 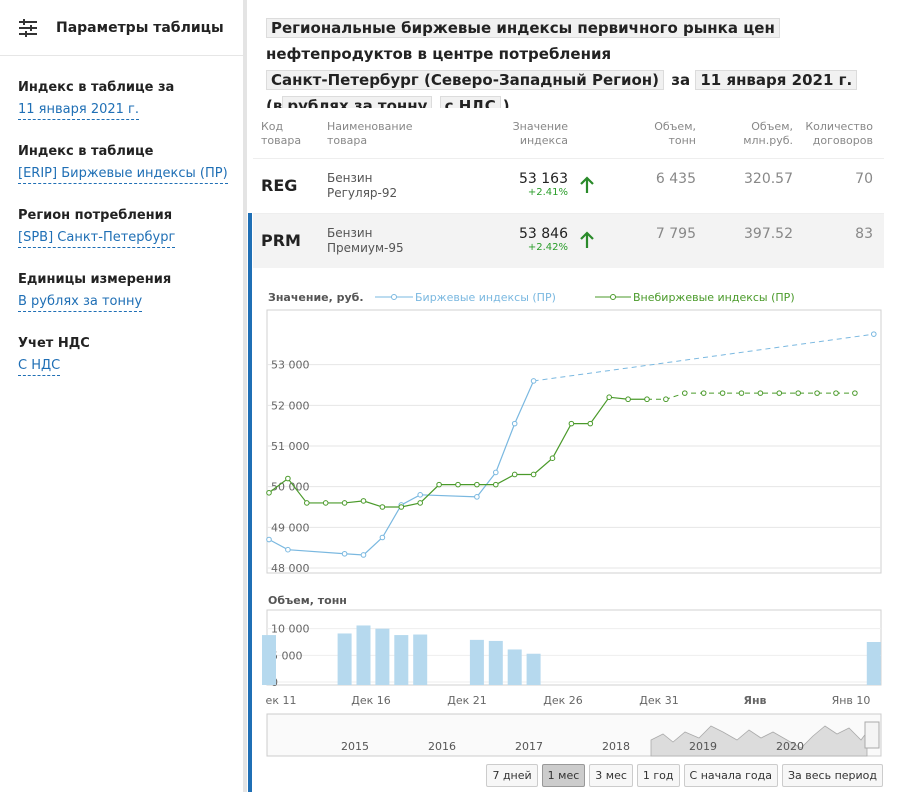 What do you see at coordinates (675, 179) in the screenshot?
I see `volume-tons: 6 435` at bounding box center [675, 179].